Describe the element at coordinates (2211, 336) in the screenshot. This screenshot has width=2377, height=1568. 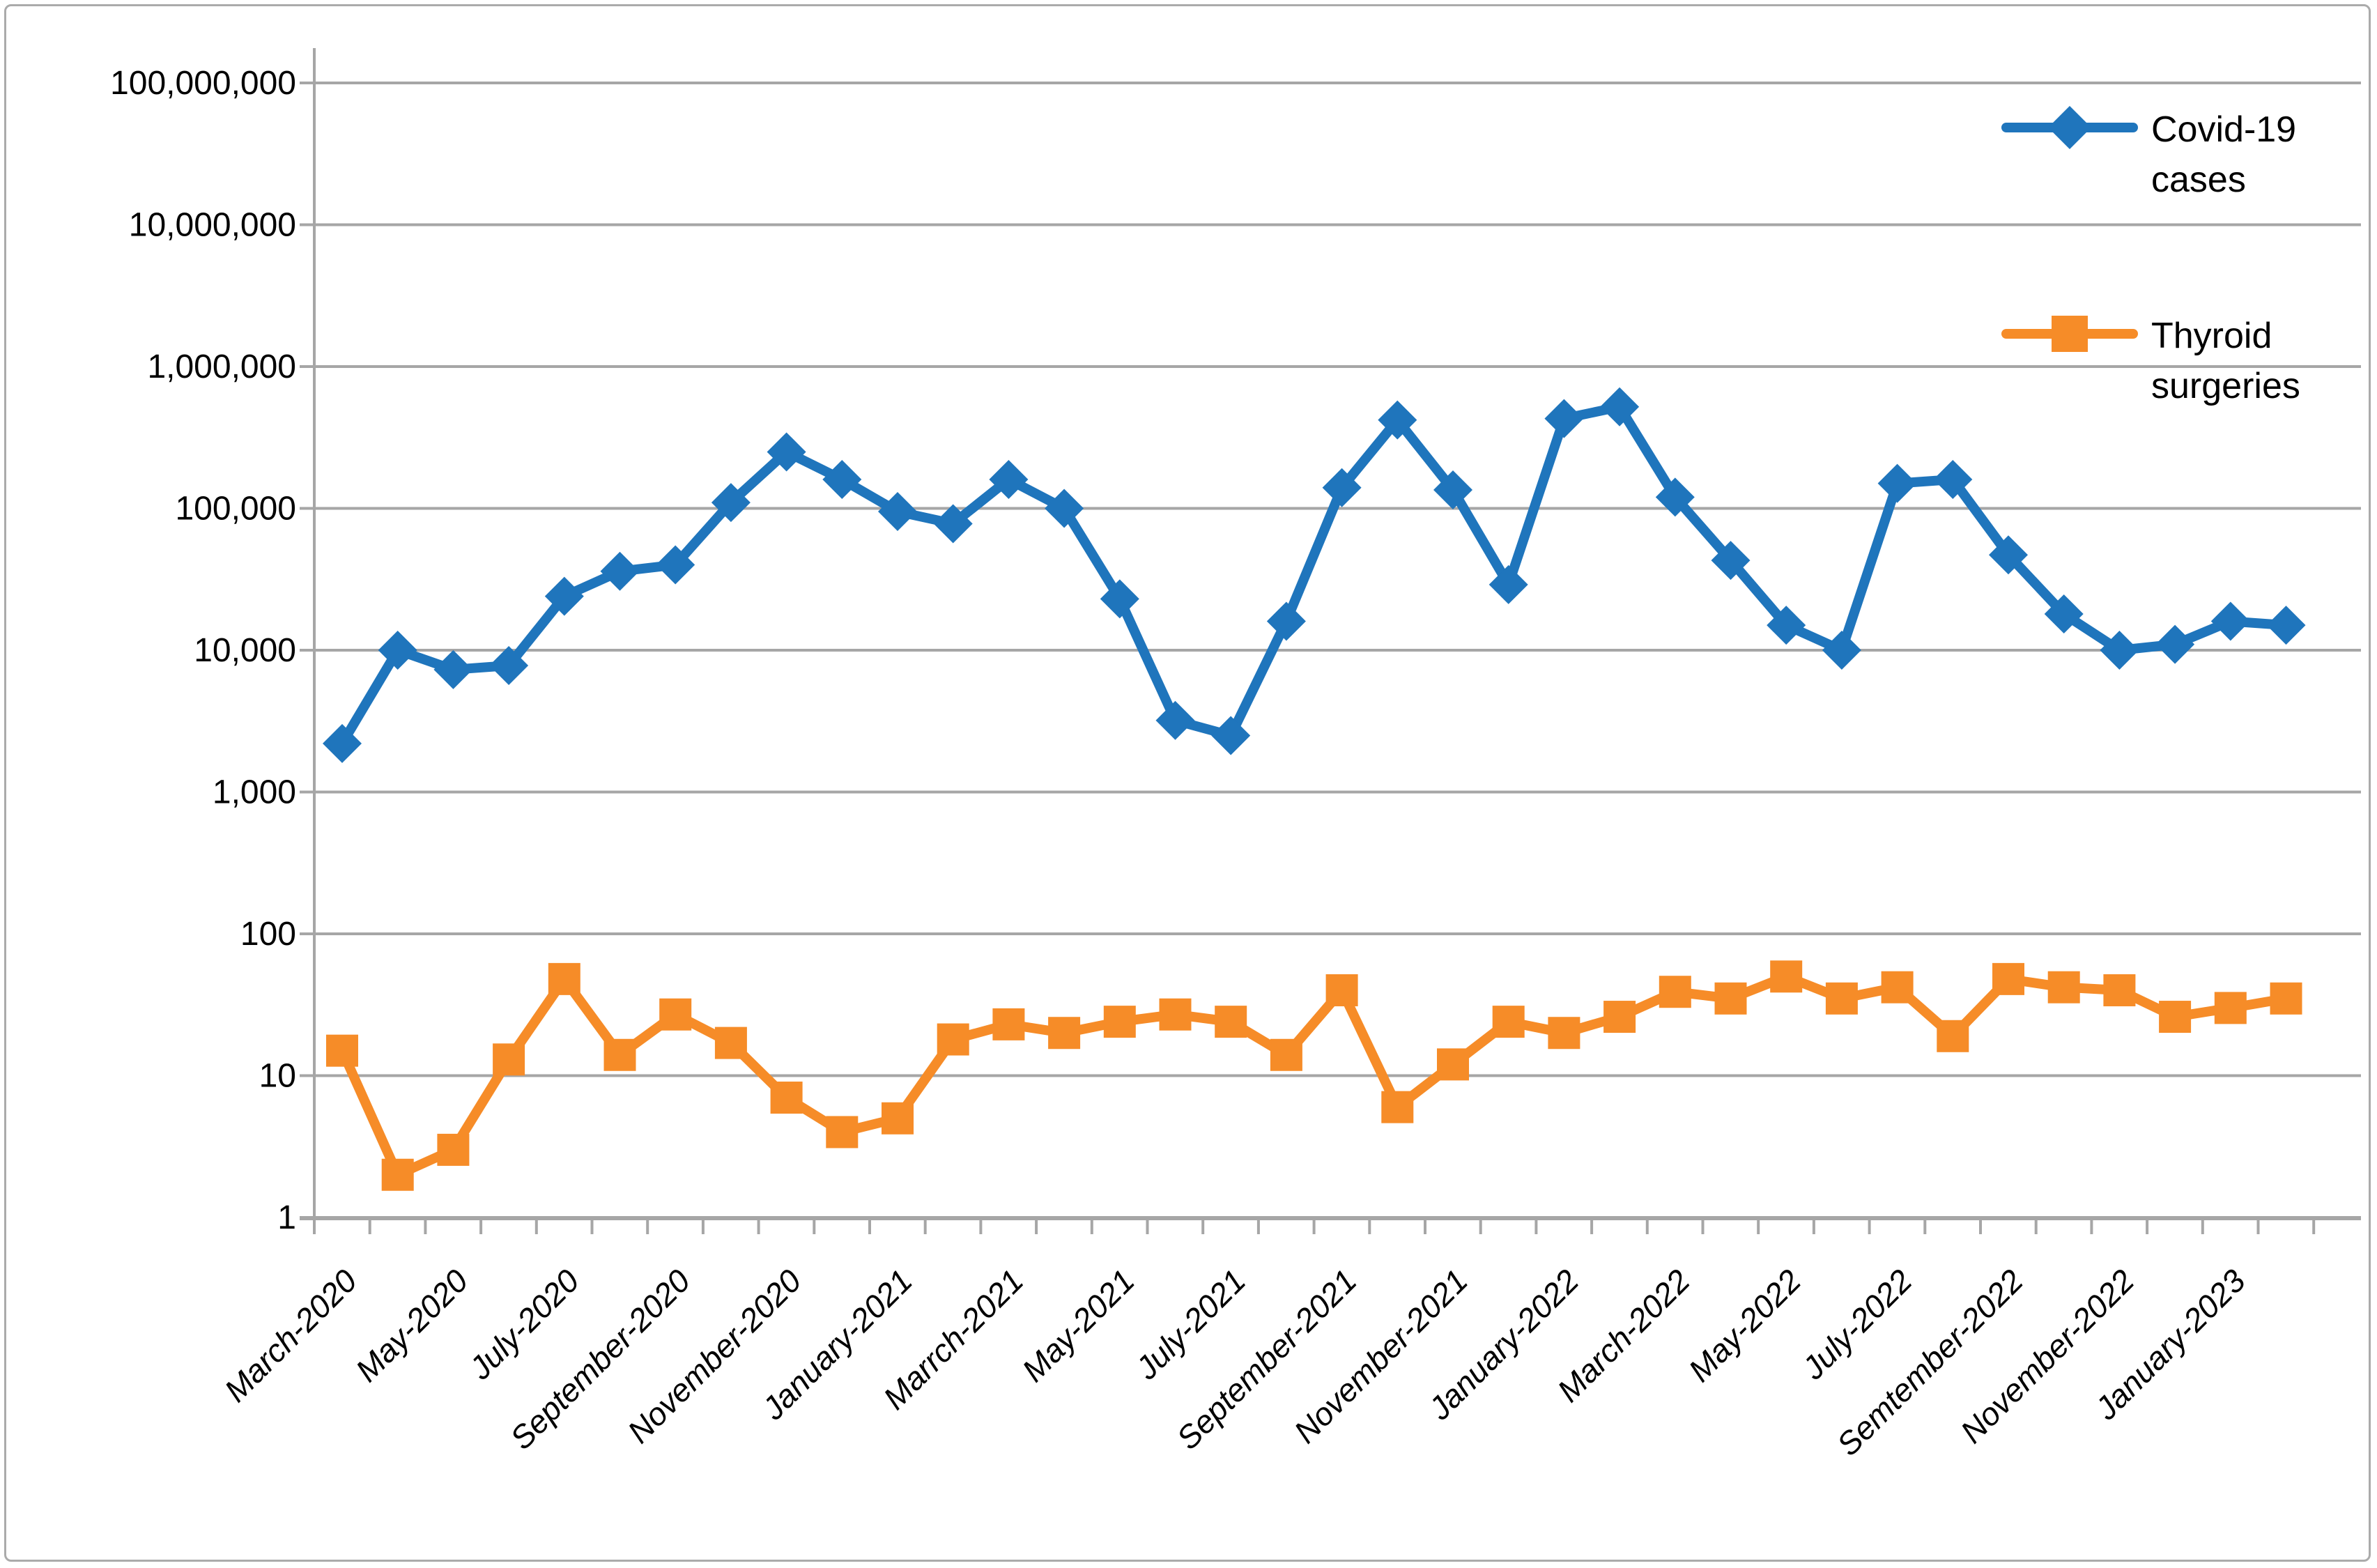
I see `legend-label: Thyroid` at that location.